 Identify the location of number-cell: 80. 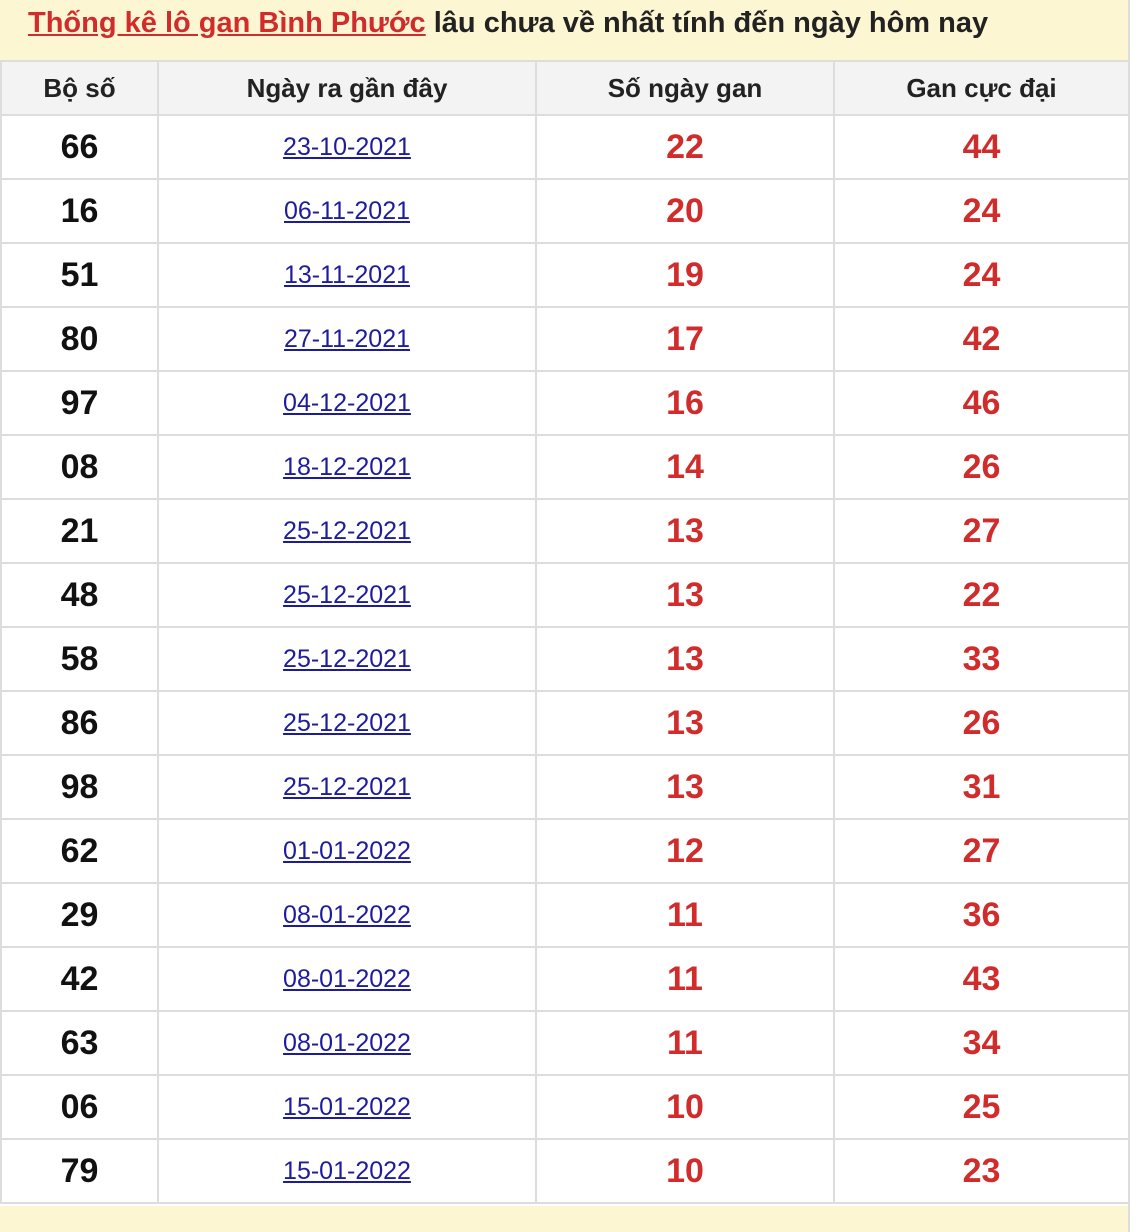
(79, 339).